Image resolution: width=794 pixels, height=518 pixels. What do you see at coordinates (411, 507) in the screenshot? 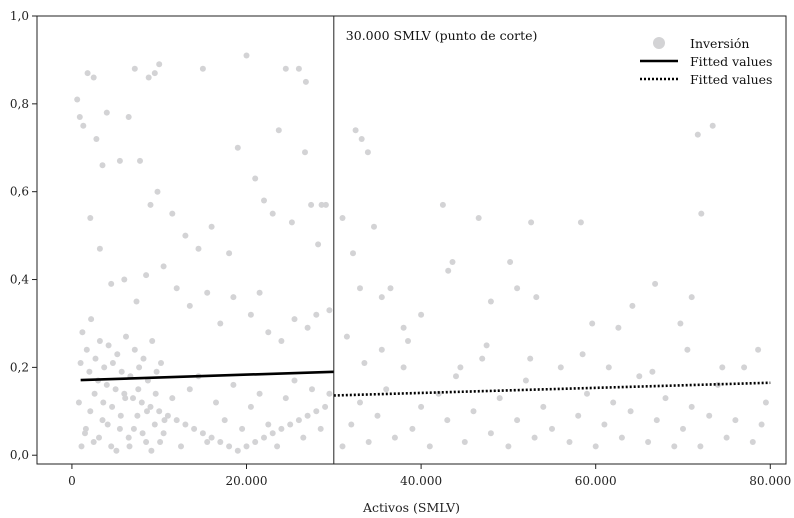
I see `x-axis-title: Activos (SMLV)` at bounding box center [411, 507].